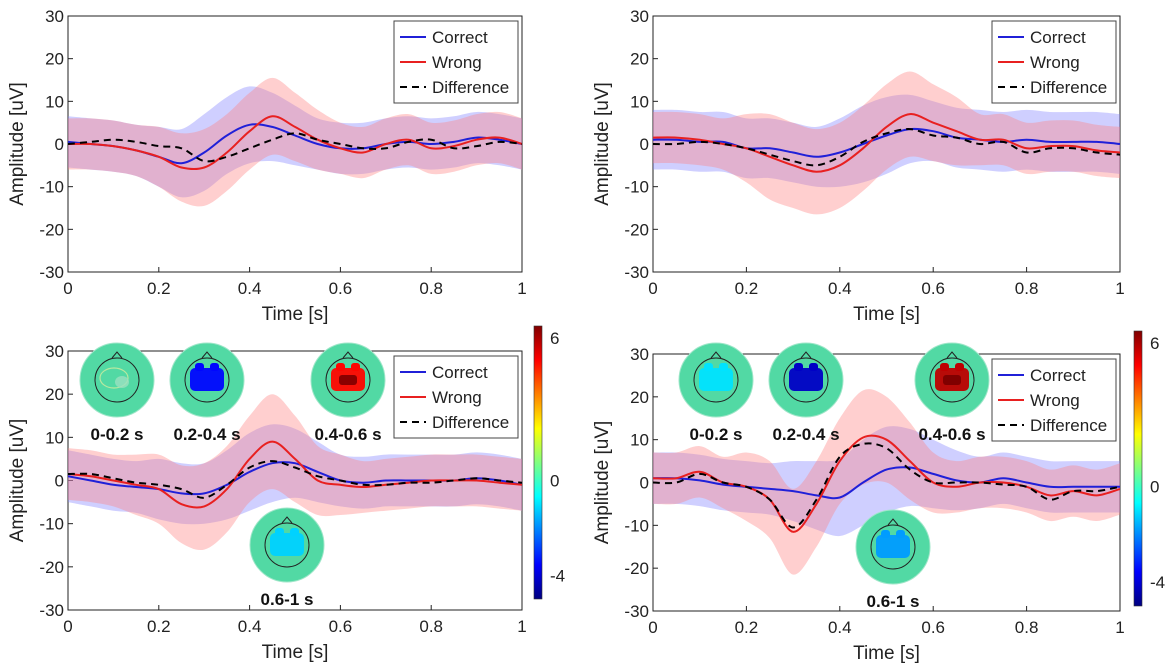 The height and width of the screenshot is (668, 1167). I want to click on x-tick-label: 0.8, so click(431, 288).